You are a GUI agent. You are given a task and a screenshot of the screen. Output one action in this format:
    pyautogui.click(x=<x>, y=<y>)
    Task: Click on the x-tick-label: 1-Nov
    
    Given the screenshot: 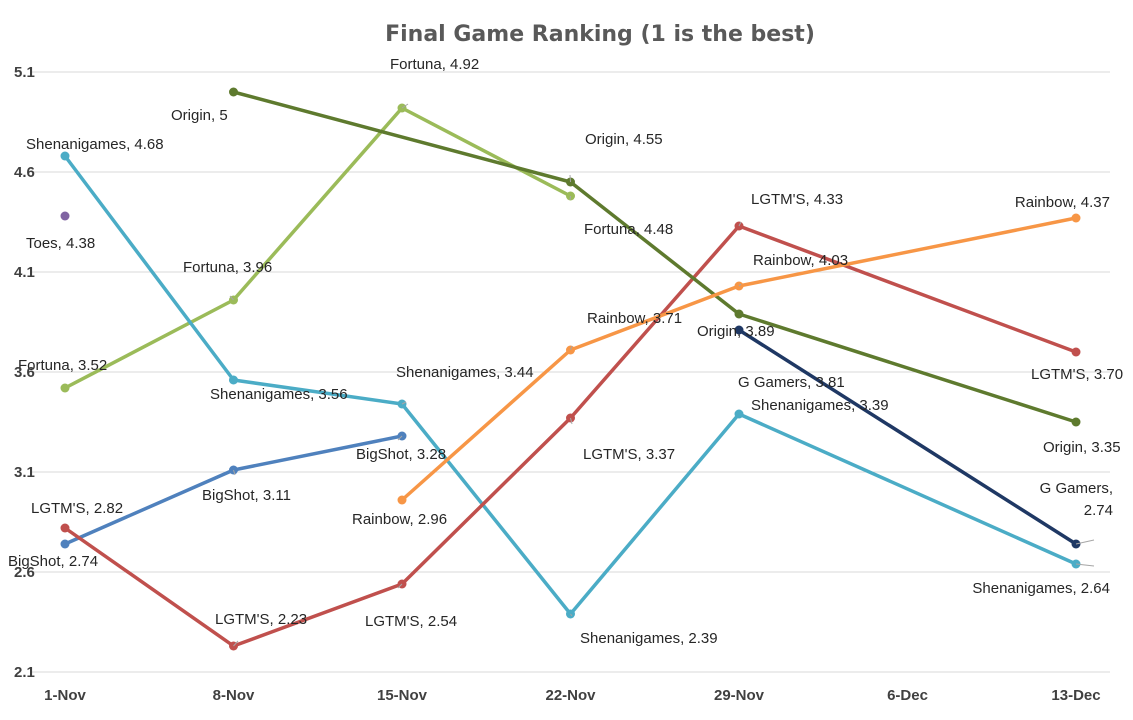 What is the action you would take?
    pyautogui.click(x=65, y=695)
    